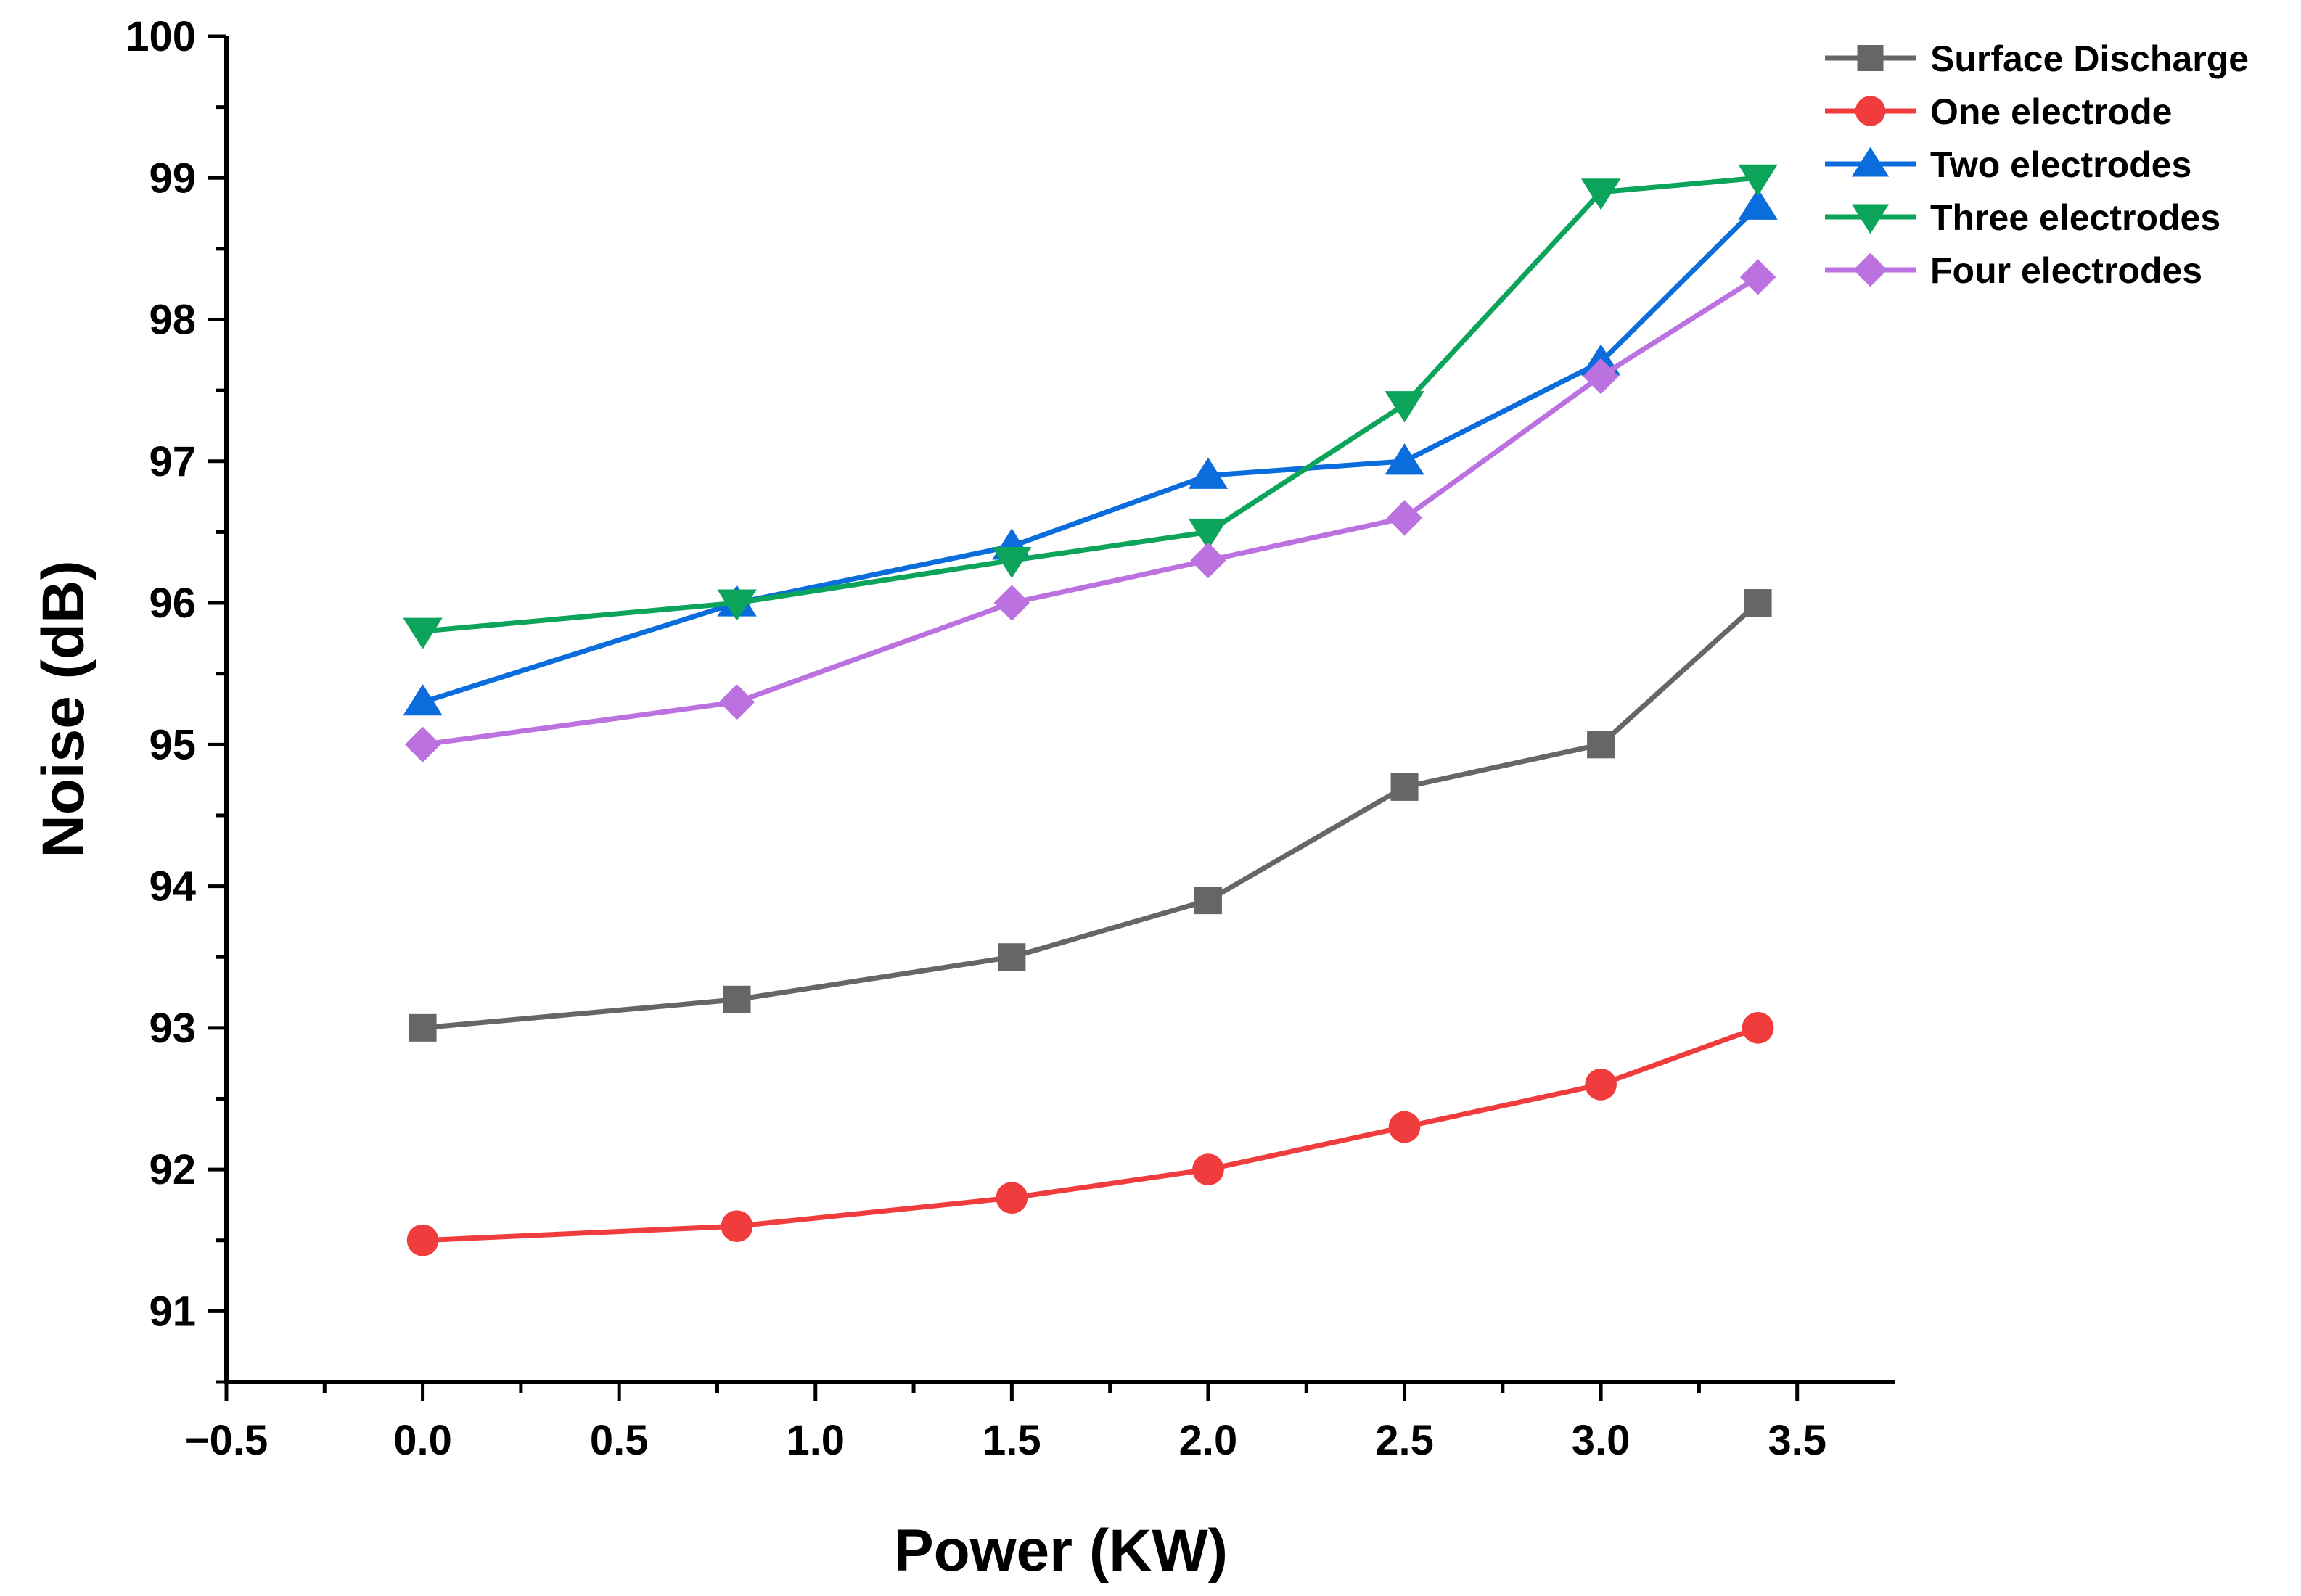  I want to click on x-tick-label: 2.5, so click(1404, 1440).